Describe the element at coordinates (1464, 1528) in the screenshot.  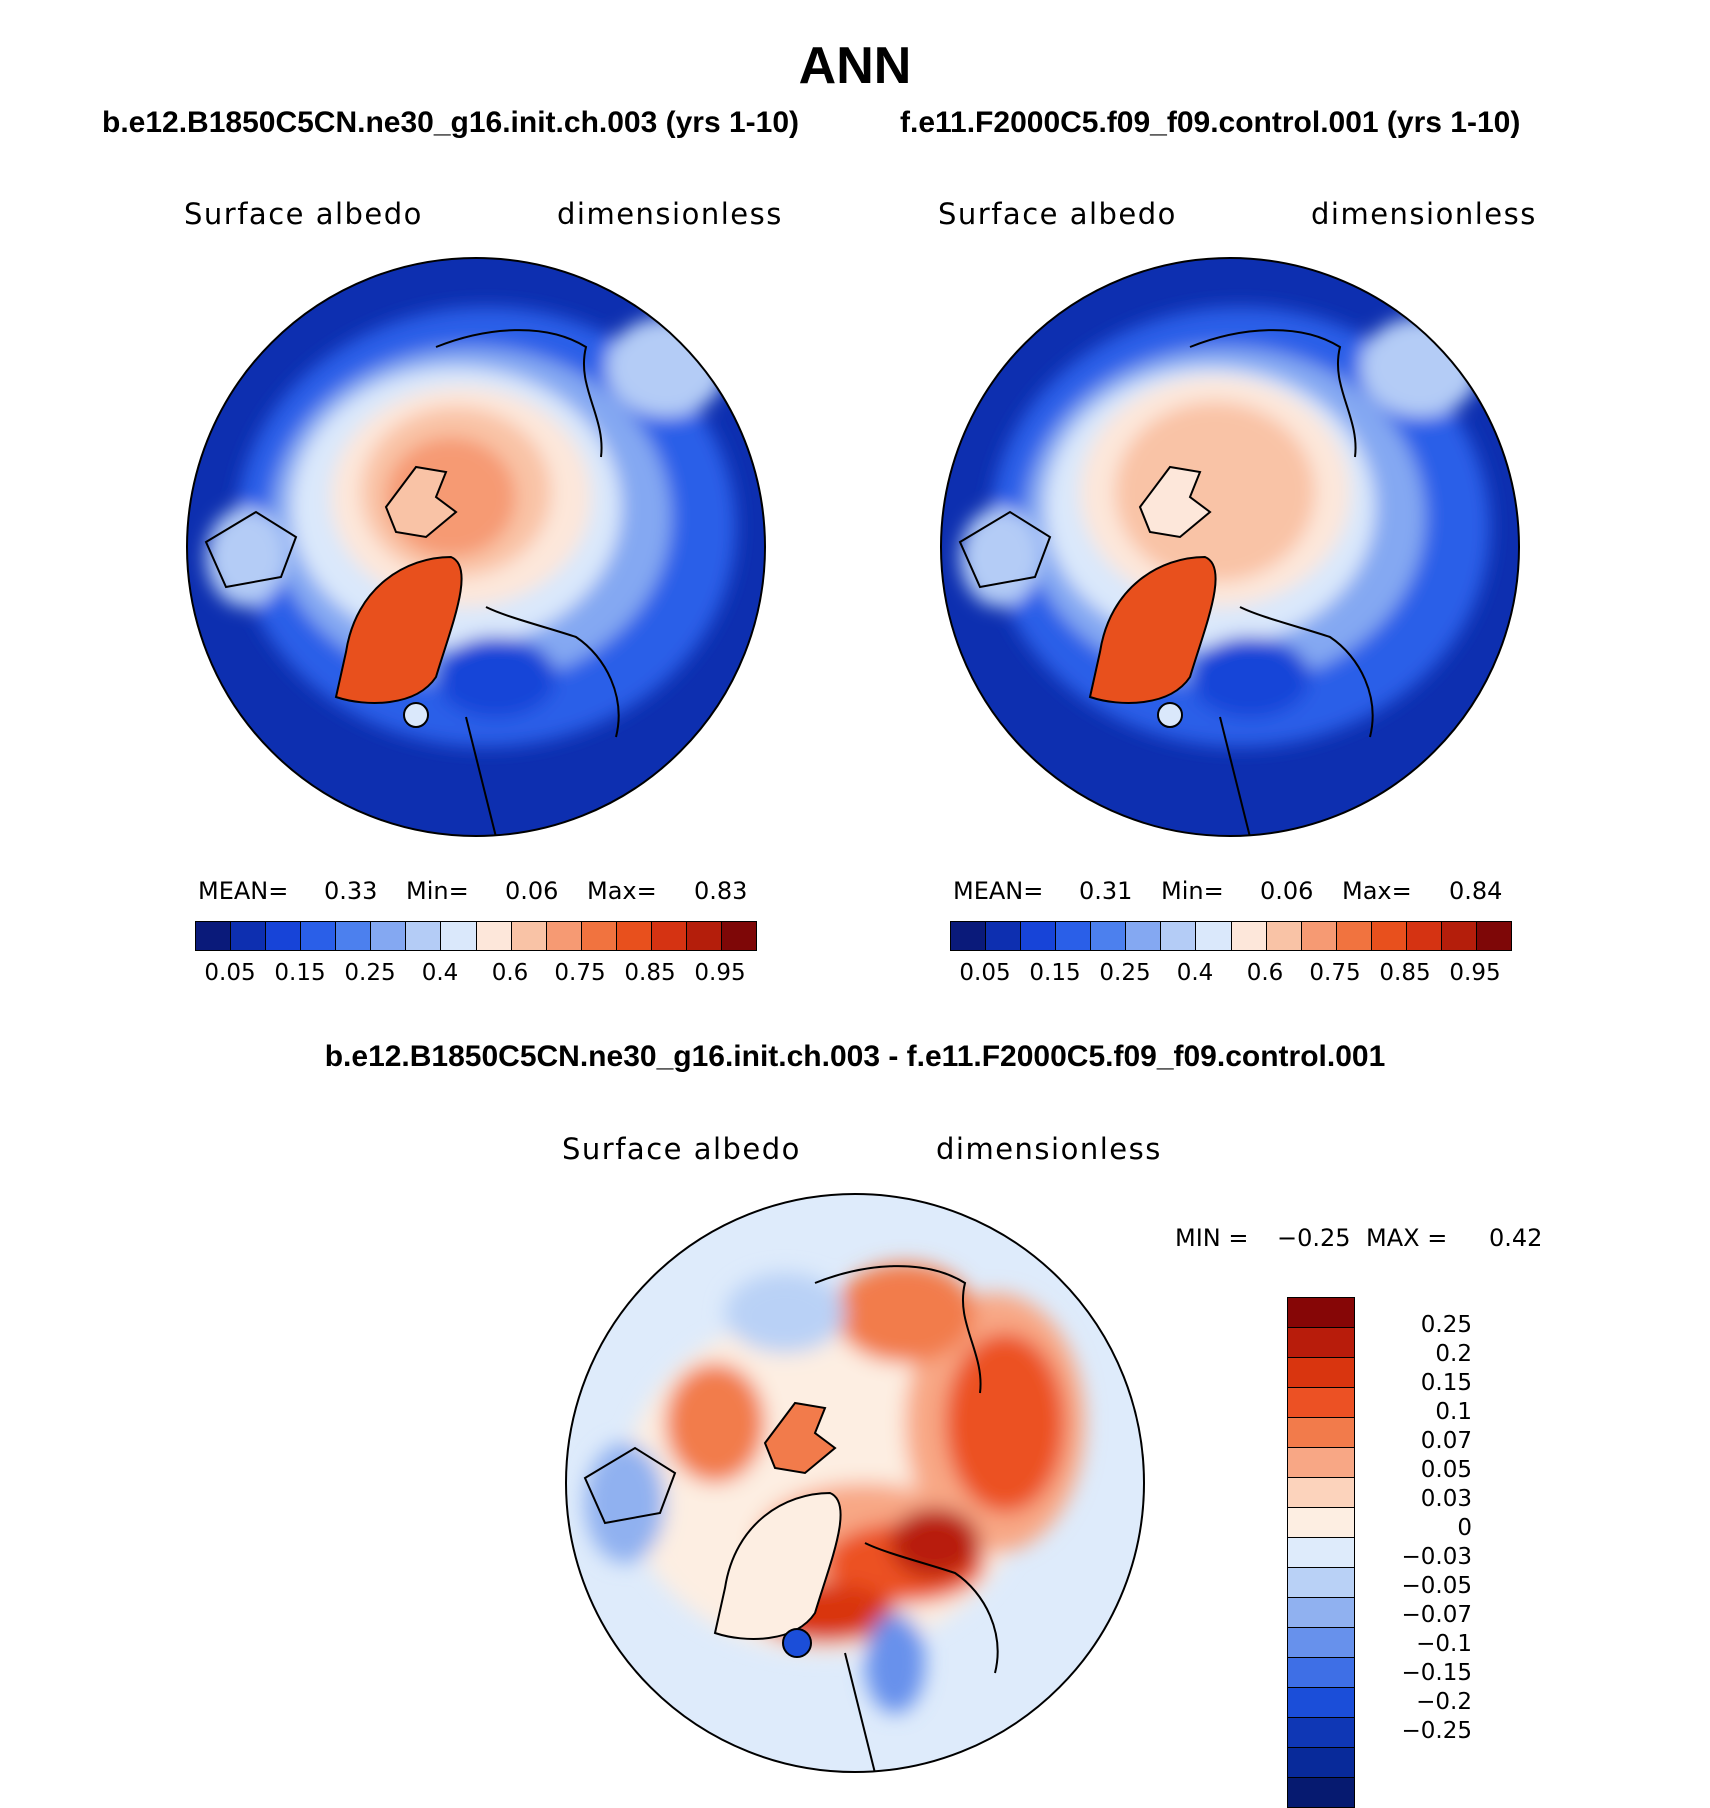
I see `diff-colorbar-tick-label: 0` at that location.